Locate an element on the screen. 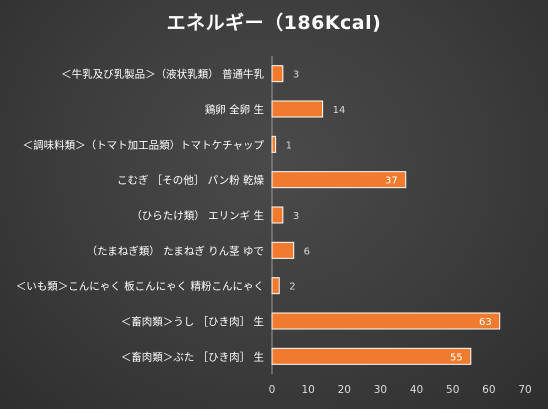 The height and width of the screenshot is (409, 548). x-tick-label: 70 is located at coordinates (524, 390).